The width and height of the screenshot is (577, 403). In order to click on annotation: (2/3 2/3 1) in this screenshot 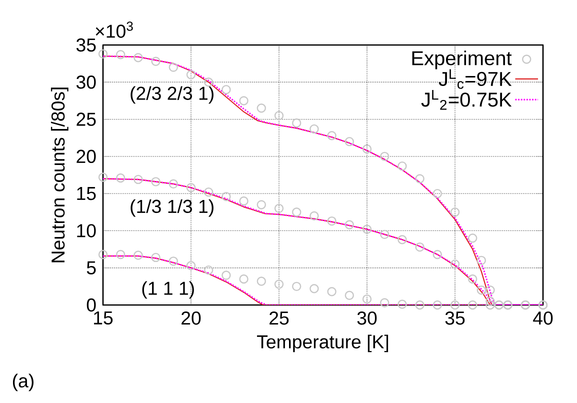, I will do `click(172, 95)`.